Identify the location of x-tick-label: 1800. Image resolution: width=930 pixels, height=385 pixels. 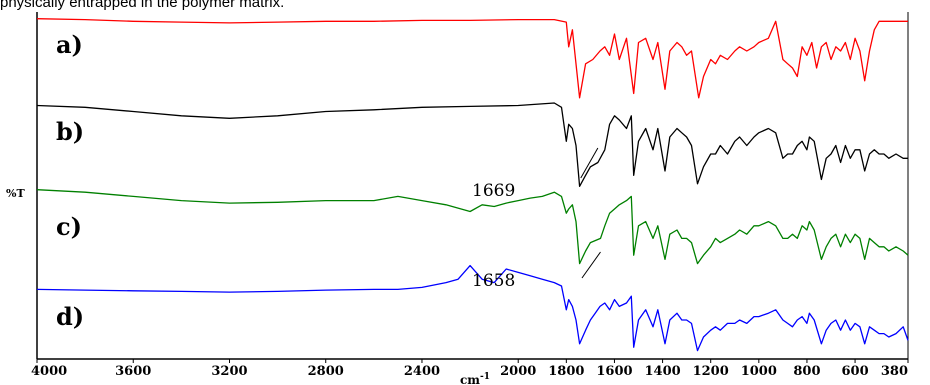
(566, 371).